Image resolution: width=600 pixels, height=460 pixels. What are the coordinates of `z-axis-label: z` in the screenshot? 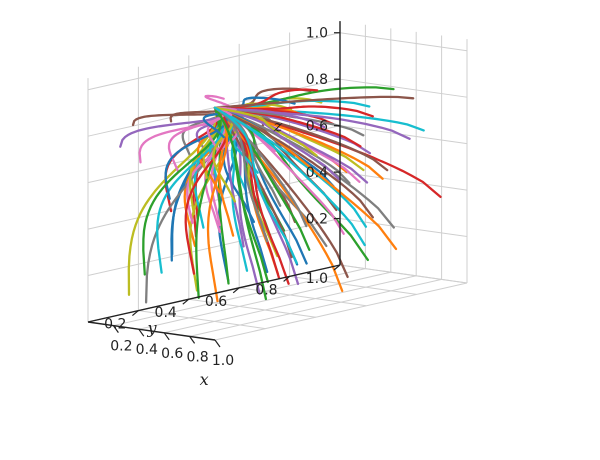 It's located at (278, 126).